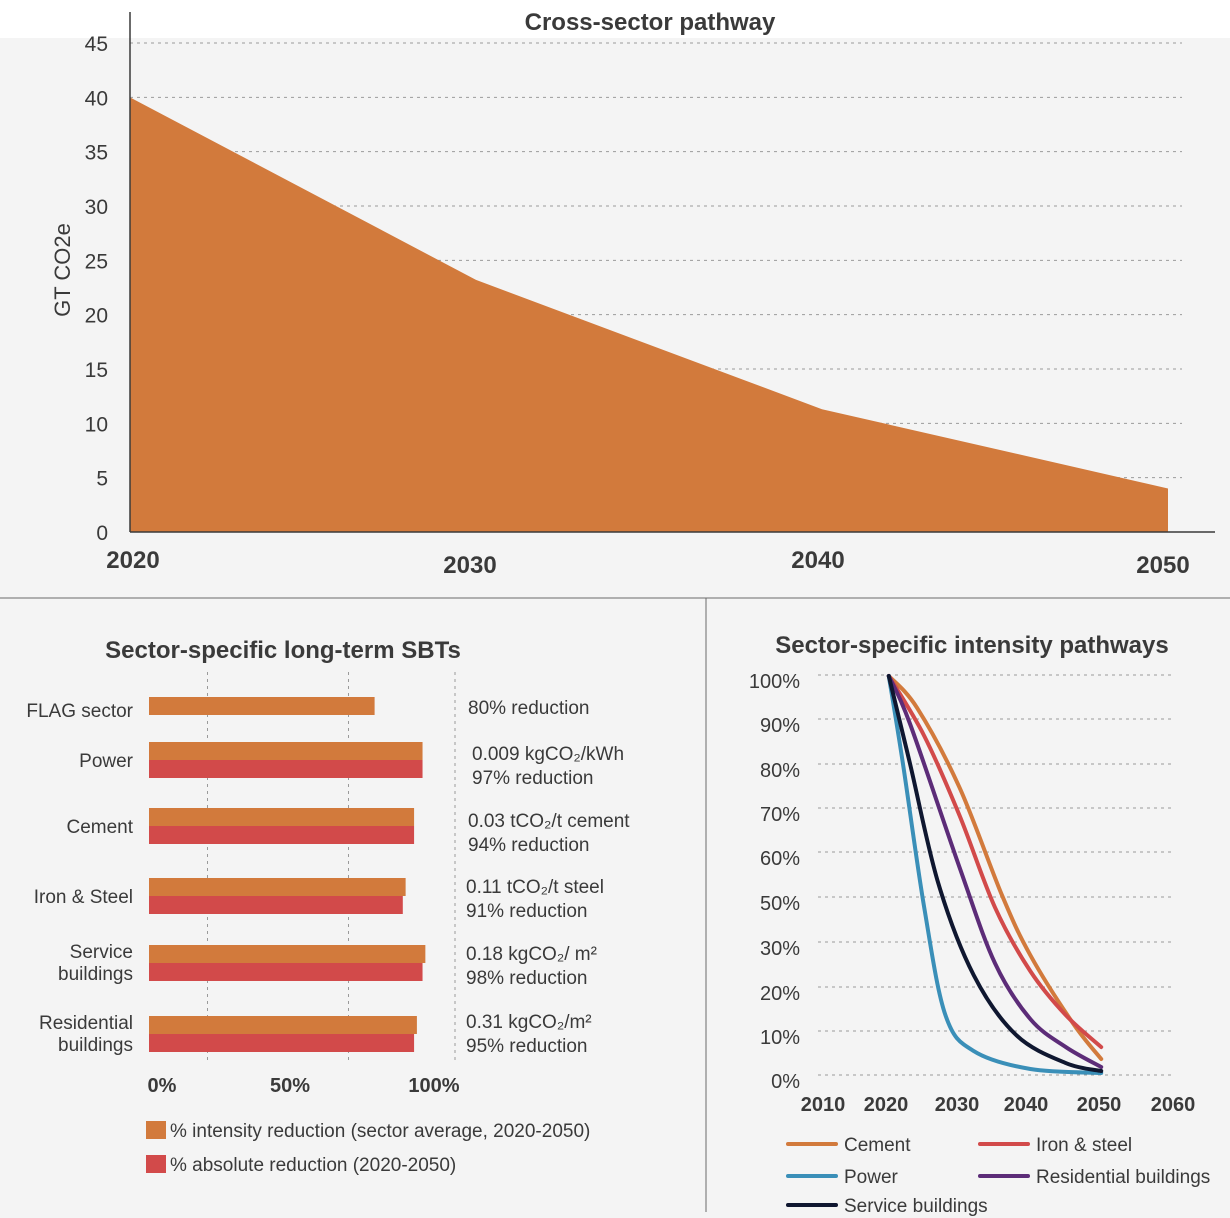 This screenshot has width=1230, height=1218. What do you see at coordinates (79, 711) in the screenshot?
I see `sbt-category-label: FLAG sector` at bounding box center [79, 711].